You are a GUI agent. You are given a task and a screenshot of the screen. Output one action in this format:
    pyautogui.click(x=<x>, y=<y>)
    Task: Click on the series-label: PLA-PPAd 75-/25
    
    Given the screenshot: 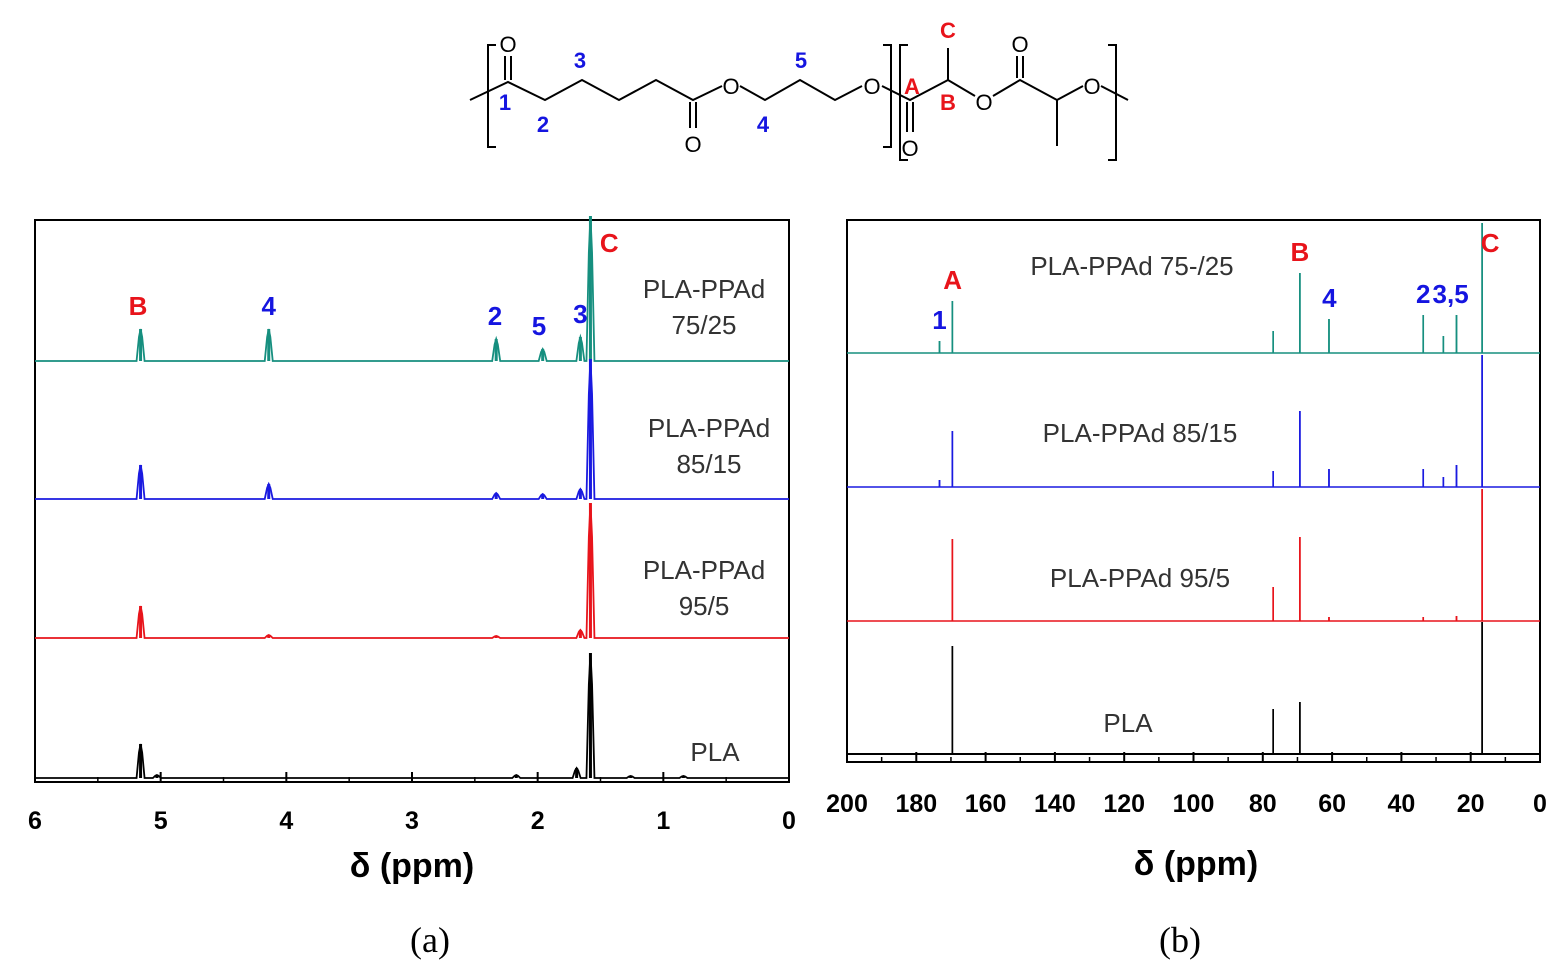 What is the action you would take?
    pyautogui.click(x=1131, y=266)
    